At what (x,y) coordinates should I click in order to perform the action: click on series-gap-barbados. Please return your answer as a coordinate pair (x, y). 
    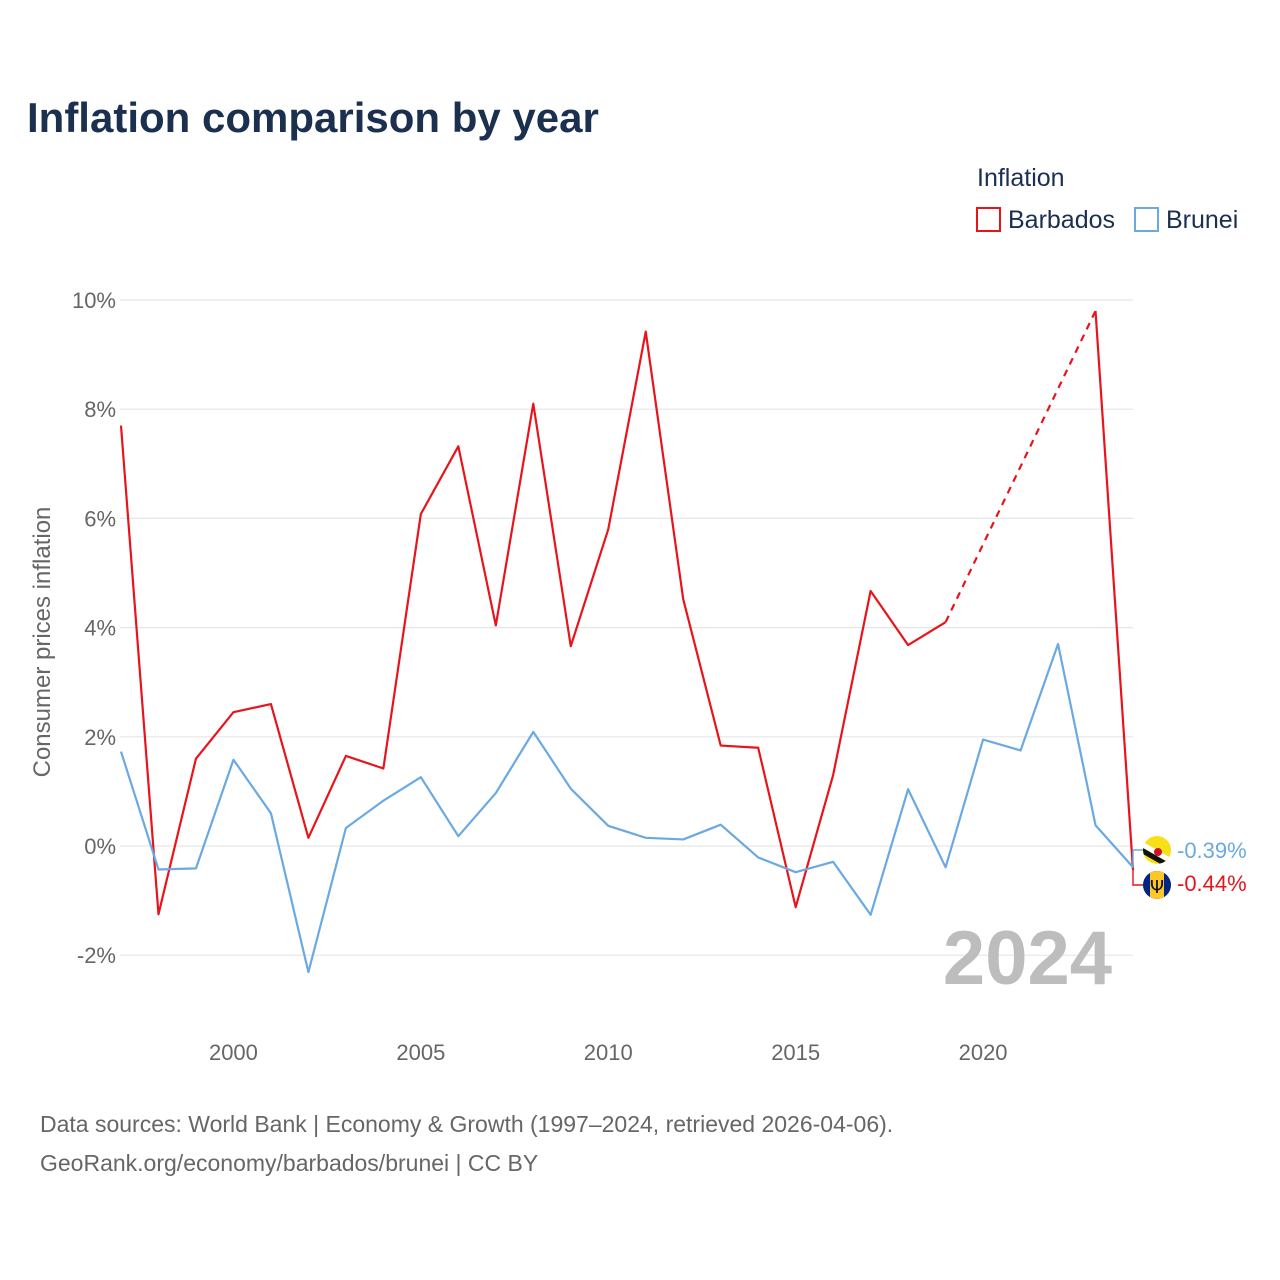
    Looking at the image, I should click on (1020, 466).